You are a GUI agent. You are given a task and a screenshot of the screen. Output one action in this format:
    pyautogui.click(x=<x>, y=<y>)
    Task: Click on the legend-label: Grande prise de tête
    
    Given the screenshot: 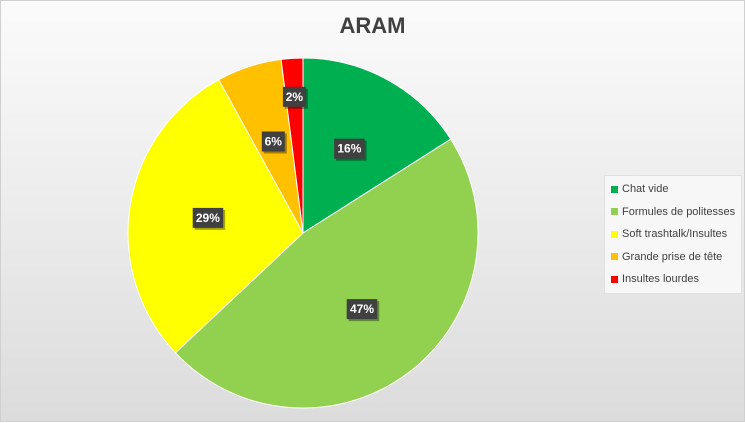 What is the action you would take?
    pyautogui.click(x=672, y=256)
    